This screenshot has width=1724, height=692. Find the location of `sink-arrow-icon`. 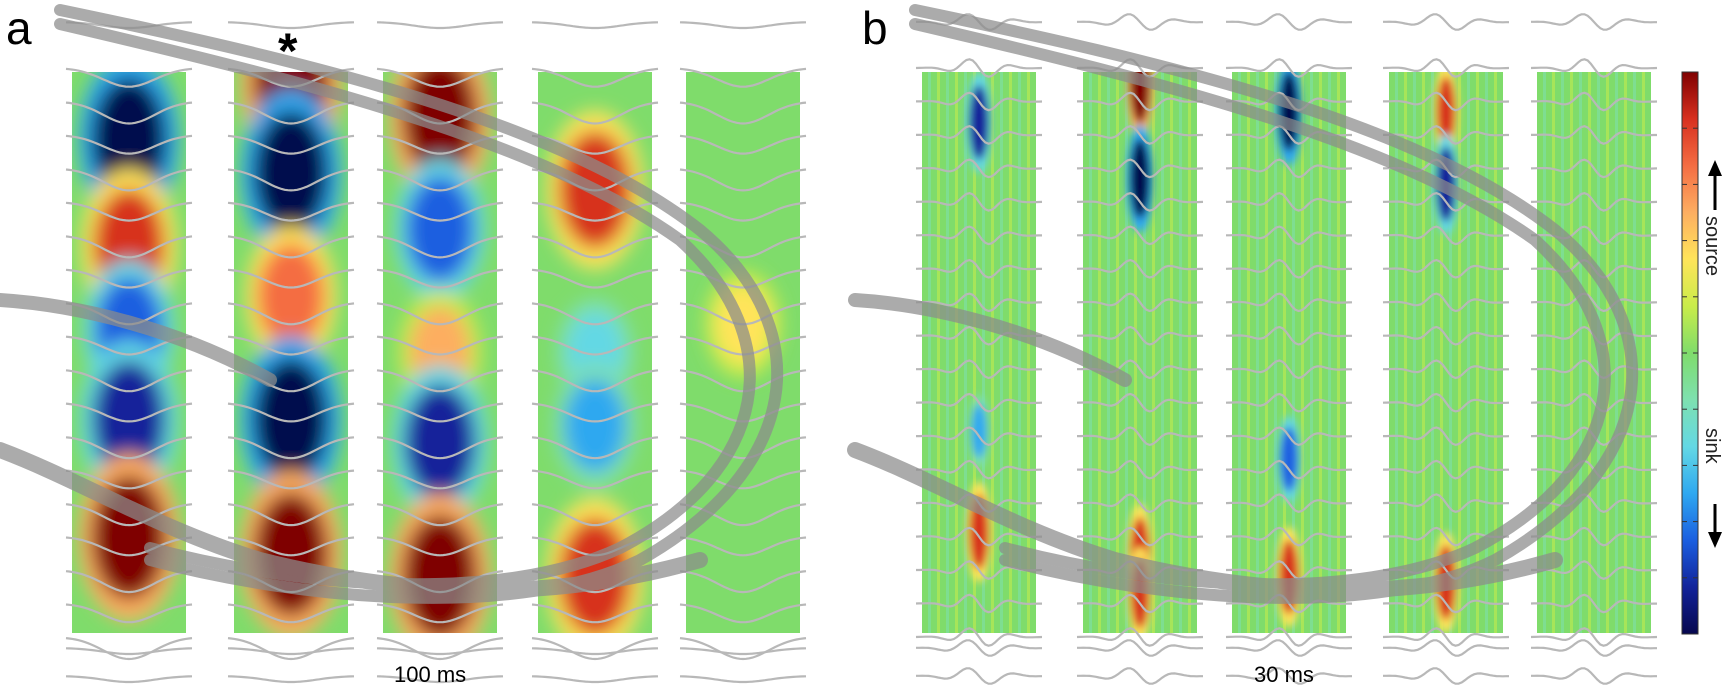

sink-arrow-icon is located at coordinates (1715, 526).